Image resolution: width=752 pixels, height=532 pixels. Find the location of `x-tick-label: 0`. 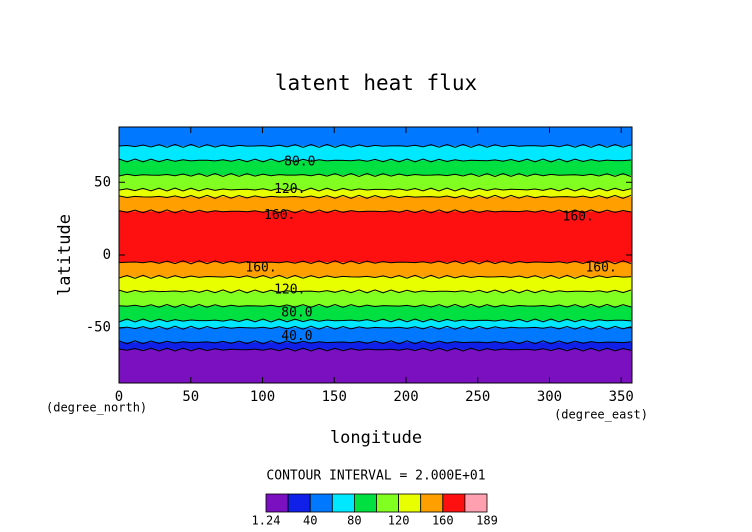

x-tick-label: 0 is located at coordinates (119, 397).